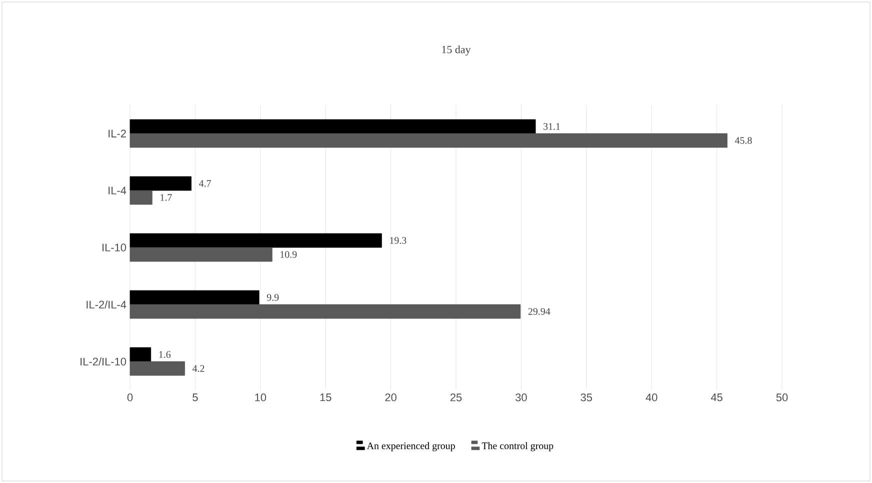 This screenshot has height=483, width=872. I want to click on chart-title: 15 day, so click(456, 51).